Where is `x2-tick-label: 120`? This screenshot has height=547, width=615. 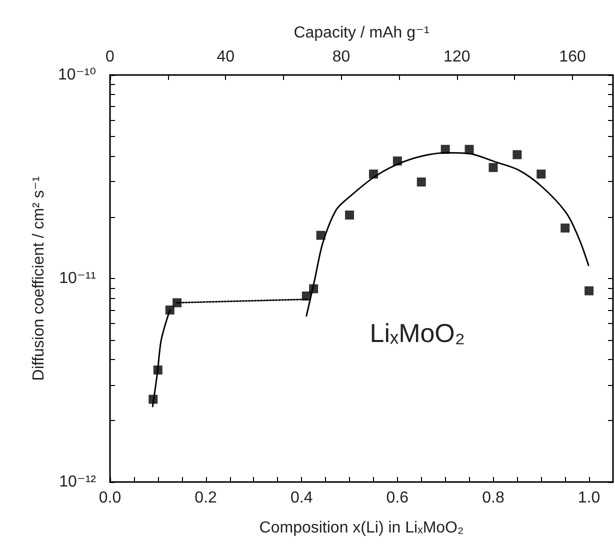 x2-tick-label: 120 is located at coordinates (457, 57).